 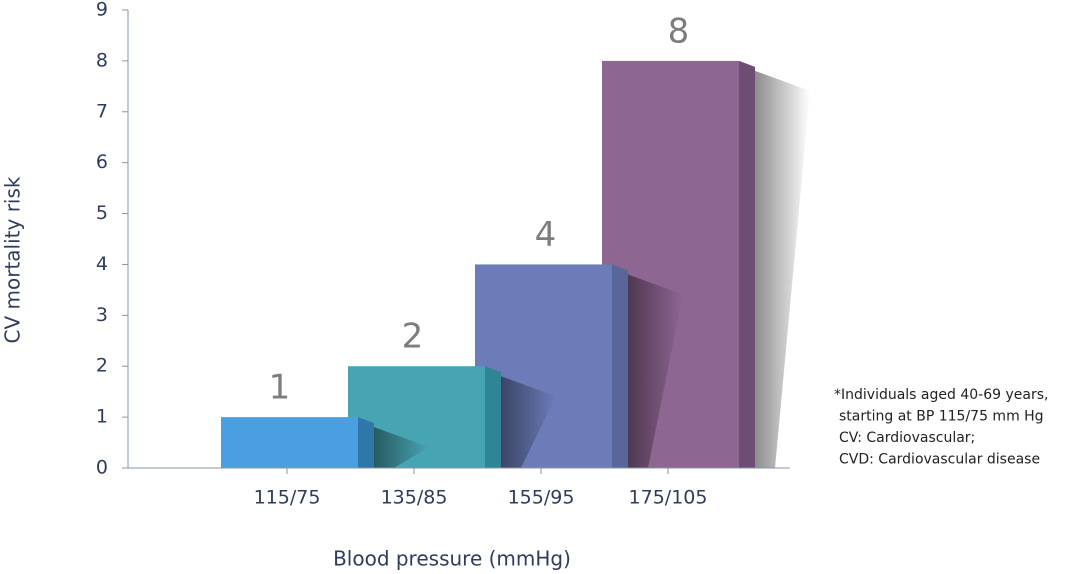 I want to click on y-tick-label: 3, so click(x=102, y=315).